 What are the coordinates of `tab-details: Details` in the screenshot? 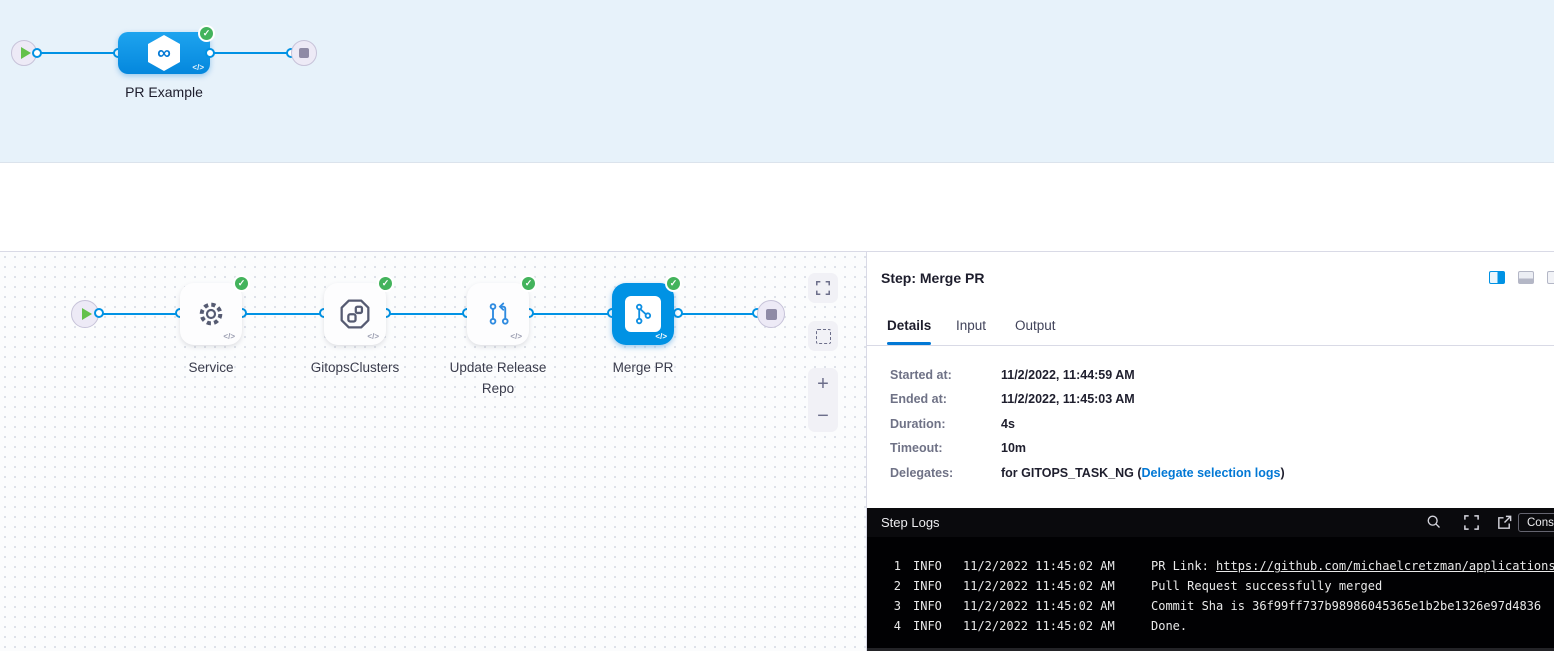 It's located at (909, 325).